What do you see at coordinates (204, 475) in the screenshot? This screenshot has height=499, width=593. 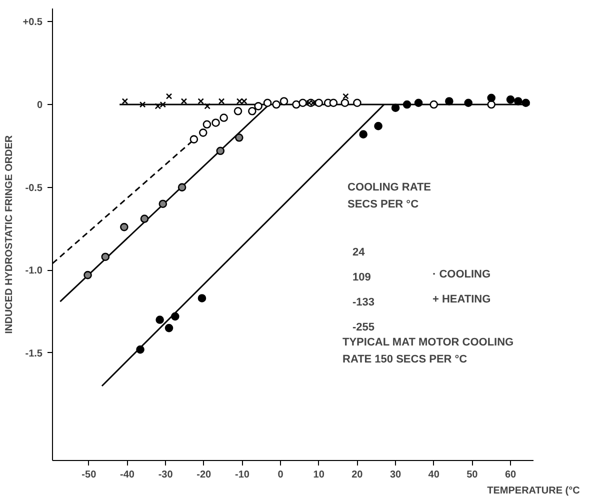 I see `x-tick-label: -20` at bounding box center [204, 475].